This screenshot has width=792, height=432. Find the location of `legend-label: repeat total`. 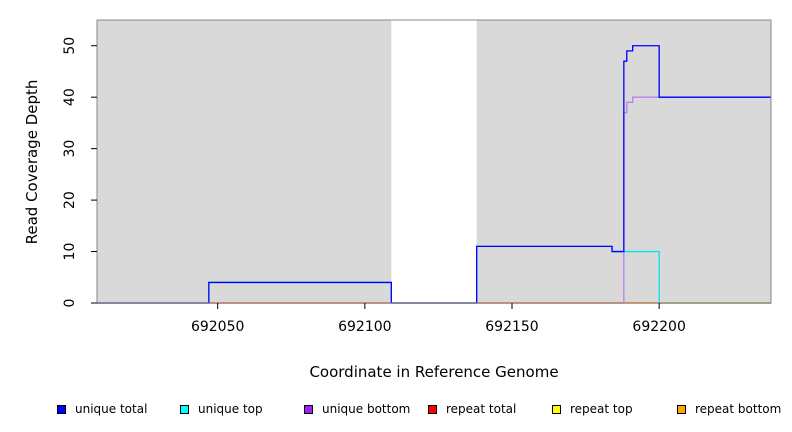

legend-label: repeat total is located at coordinates (481, 409).